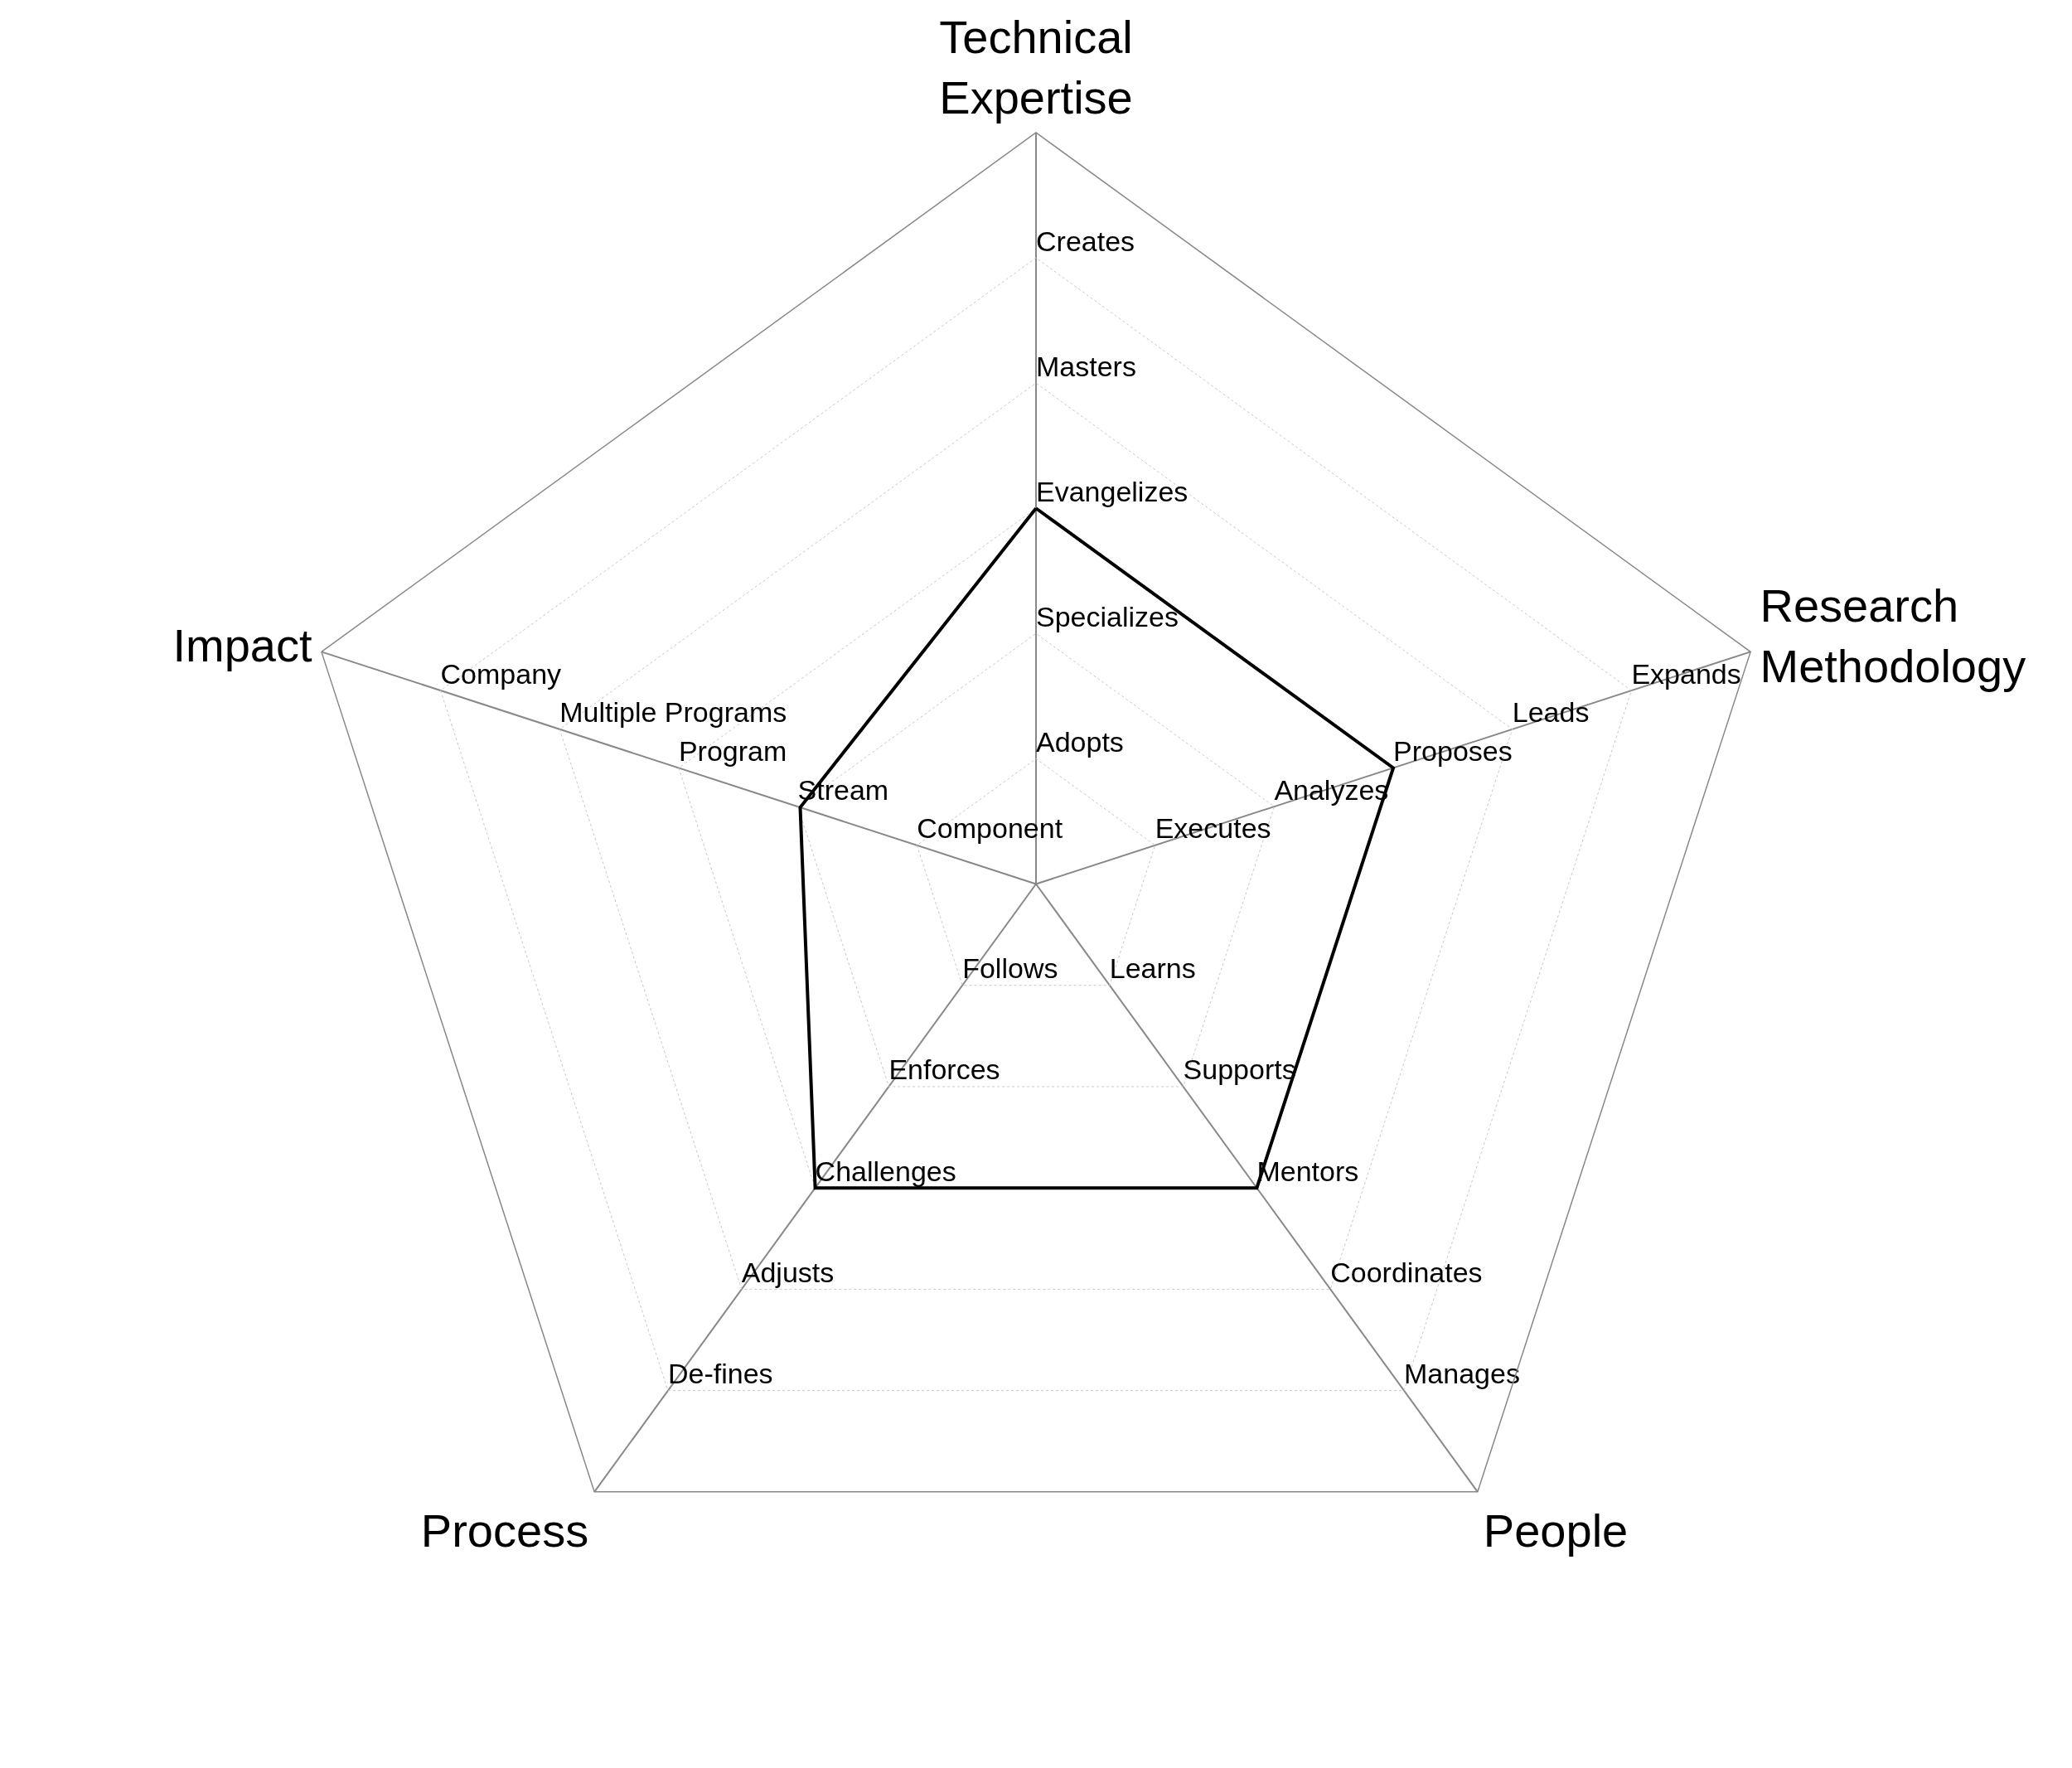 This screenshot has width=2072, height=1768. Describe the element at coordinates (504, 1530) in the screenshot. I see `spoke-label: Process` at that location.